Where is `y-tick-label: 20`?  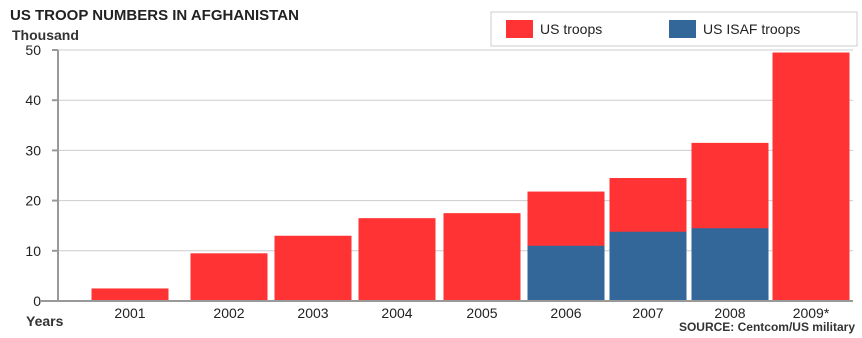 y-tick-label: 20 is located at coordinates (33, 201).